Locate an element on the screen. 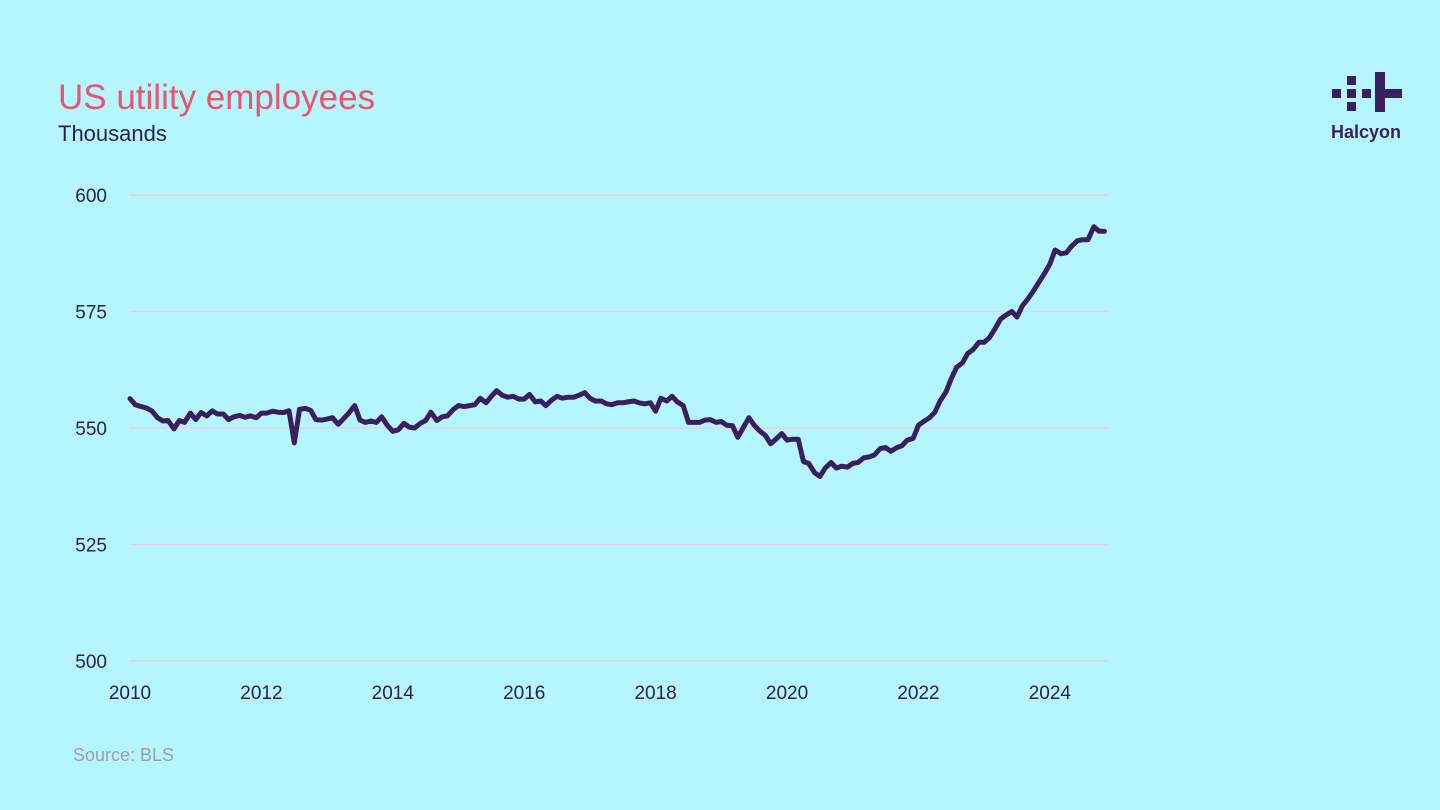  y-tick-label: 525 is located at coordinates (91, 546).